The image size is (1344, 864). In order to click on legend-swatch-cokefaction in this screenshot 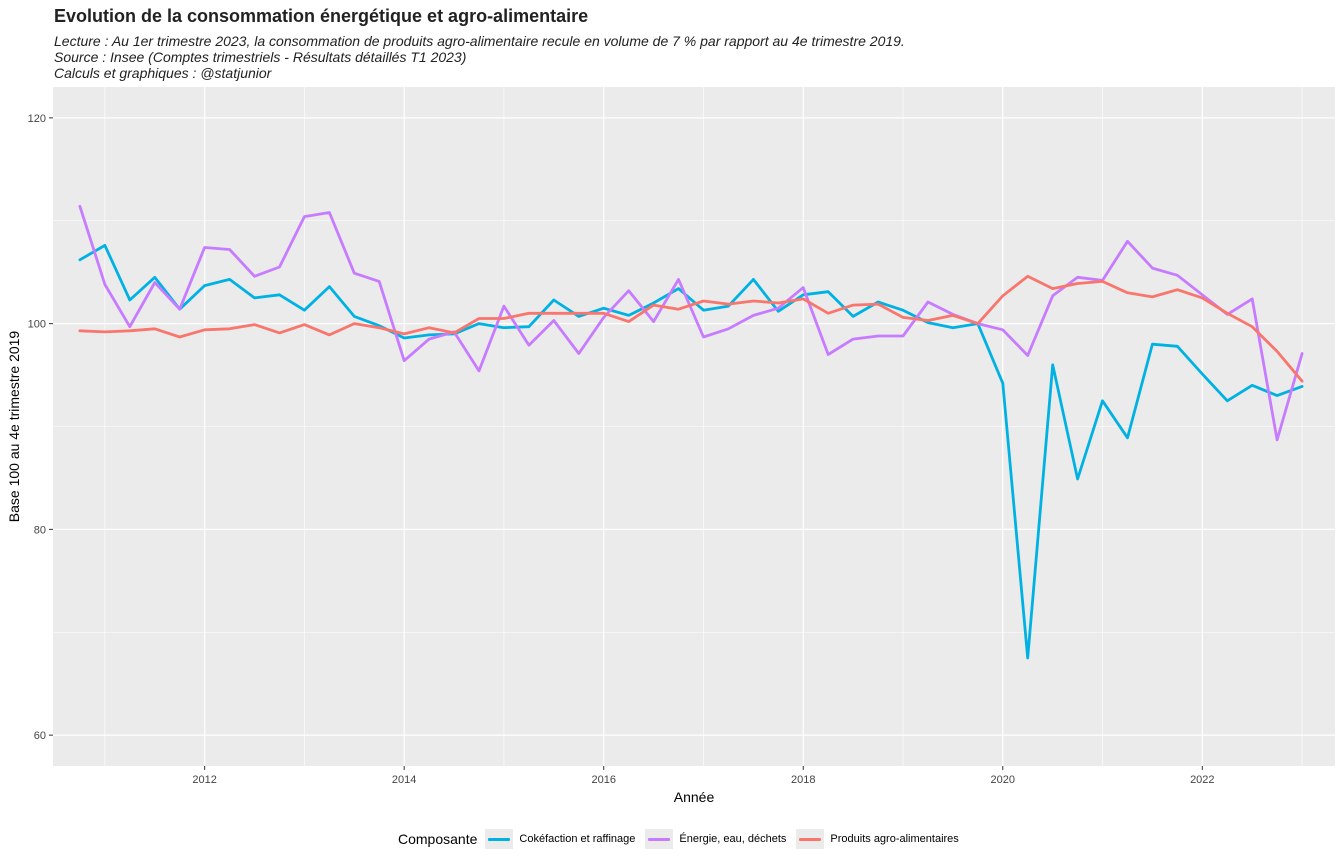, I will do `click(499, 839)`.